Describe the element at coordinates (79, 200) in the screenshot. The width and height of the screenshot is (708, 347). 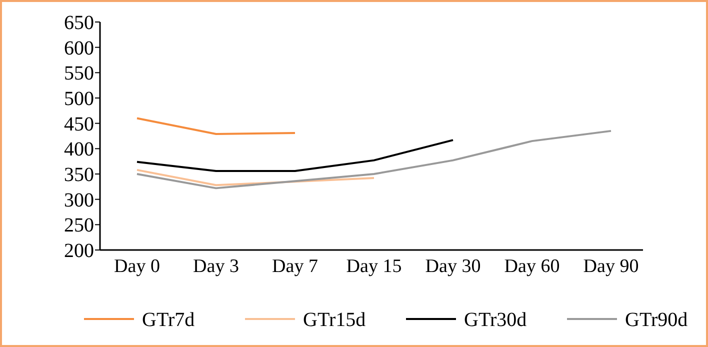
I see `y-tick-label: 300` at that location.